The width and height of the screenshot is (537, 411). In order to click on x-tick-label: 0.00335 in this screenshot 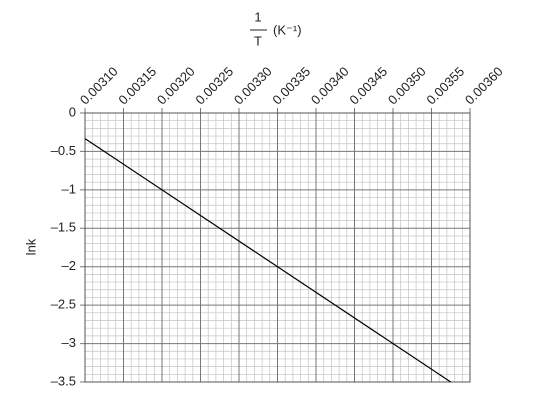, I will do `click(291, 86)`.